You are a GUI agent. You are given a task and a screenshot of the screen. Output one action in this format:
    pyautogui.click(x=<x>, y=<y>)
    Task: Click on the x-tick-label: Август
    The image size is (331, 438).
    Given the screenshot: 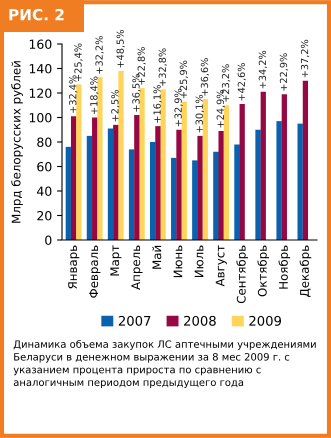 What is the action you would take?
    pyautogui.click(x=221, y=265)
    